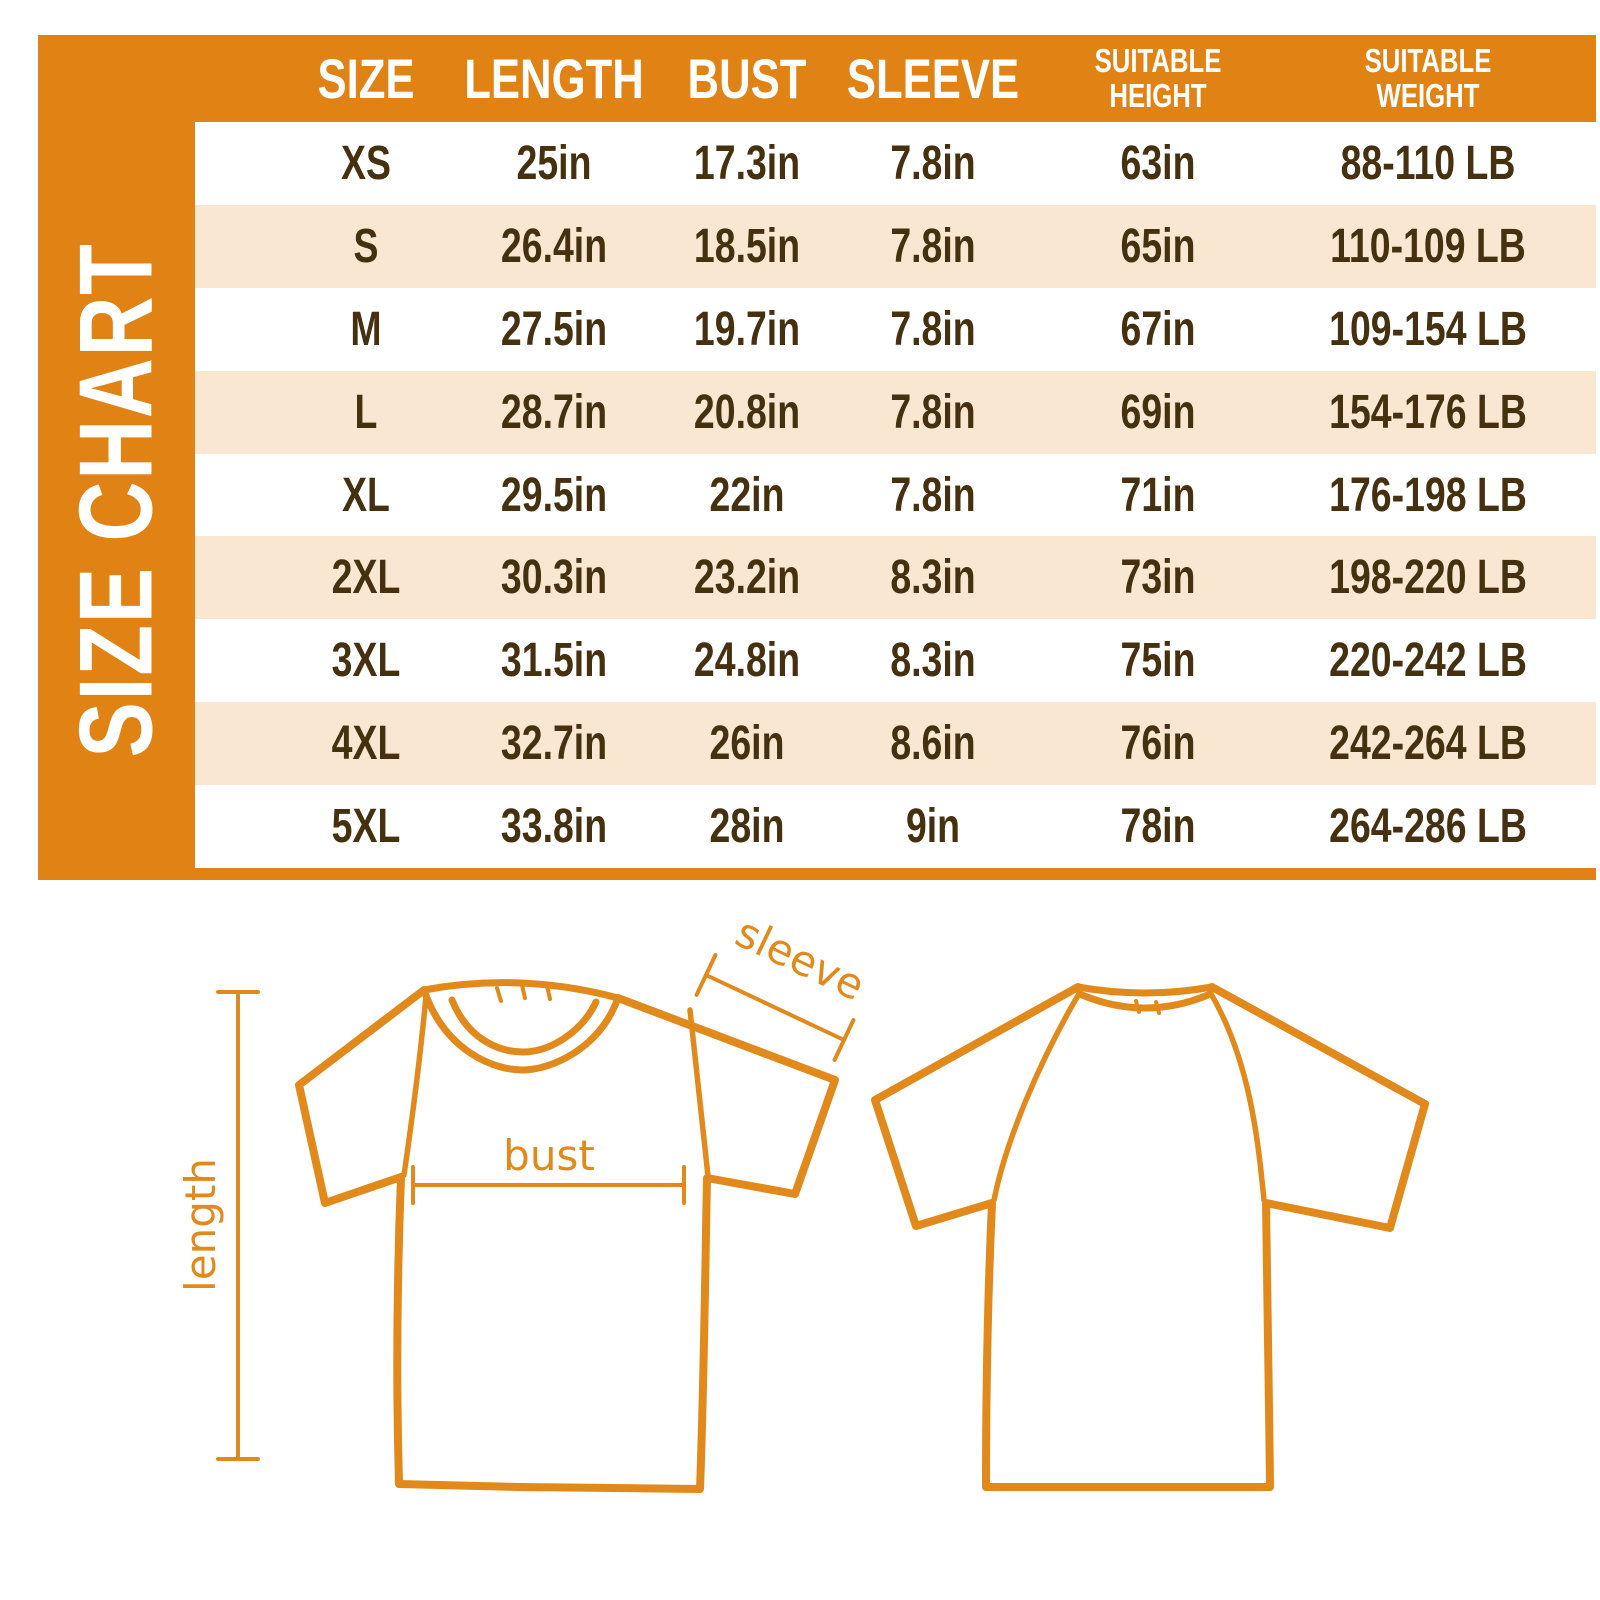 Image resolution: width=1600 pixels, height=1600 pixels. I want to click on column-header: SUITABLE WEIGHT, so click(1428, 77).